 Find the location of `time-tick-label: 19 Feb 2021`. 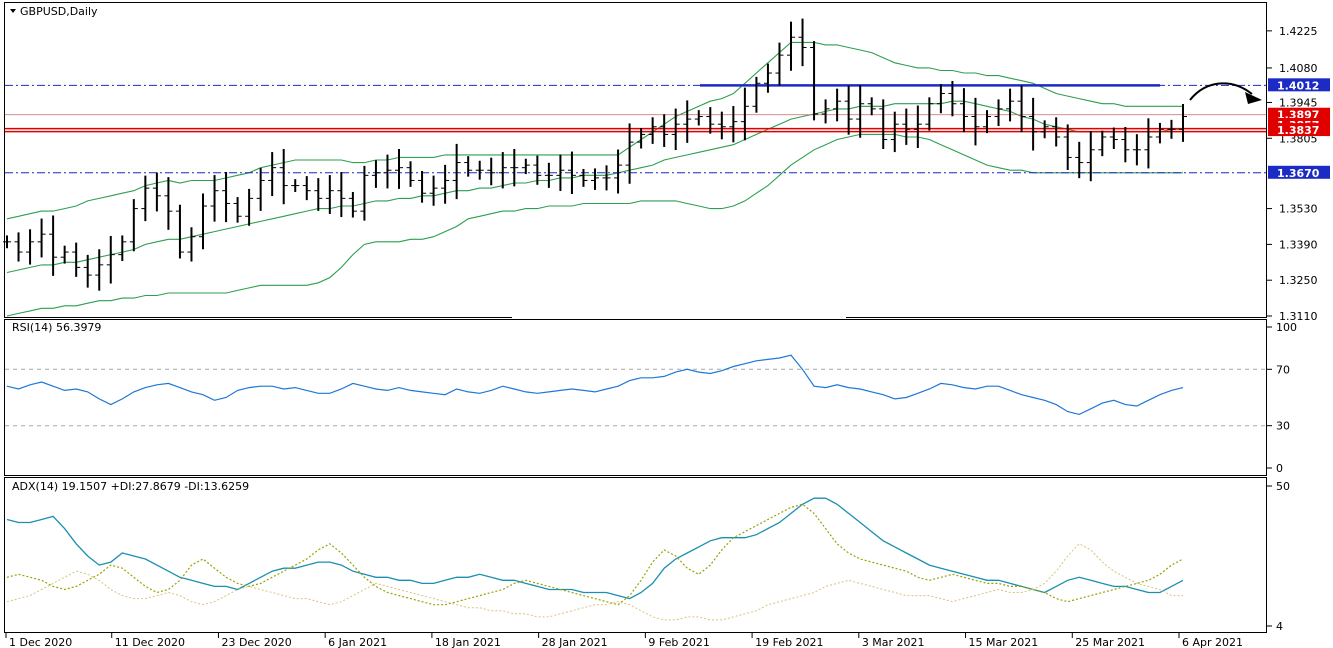

time-tick-label: 19 Feb 2021 is located at coordinates (789, 642).